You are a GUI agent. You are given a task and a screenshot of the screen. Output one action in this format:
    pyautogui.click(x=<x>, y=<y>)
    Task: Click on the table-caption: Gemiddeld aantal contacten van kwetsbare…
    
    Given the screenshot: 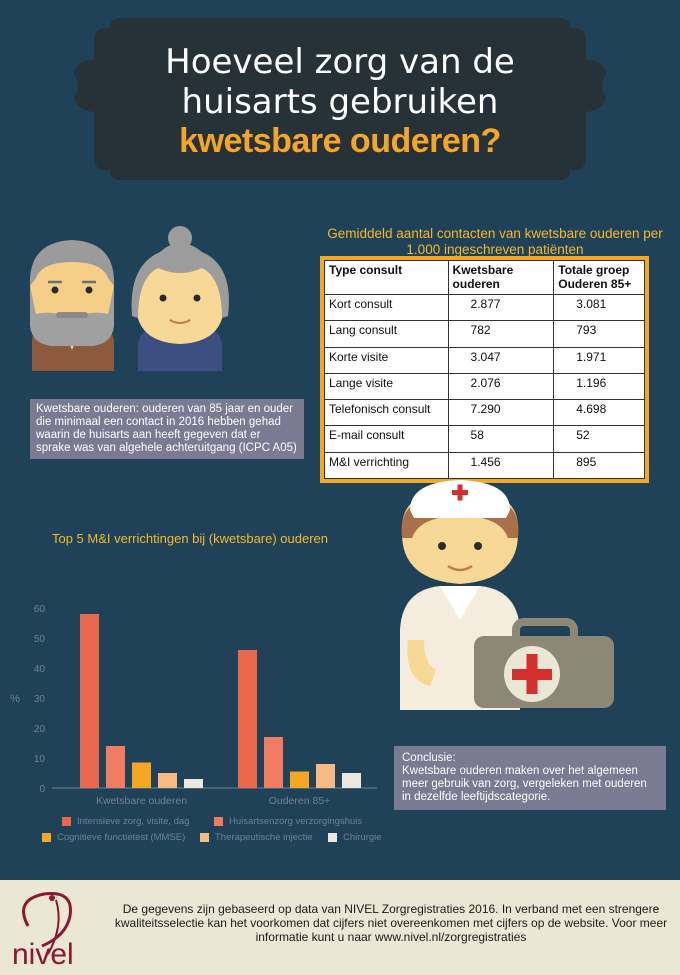 What is the action you would take?
    pyautogui.click(x=495, y=241)
    